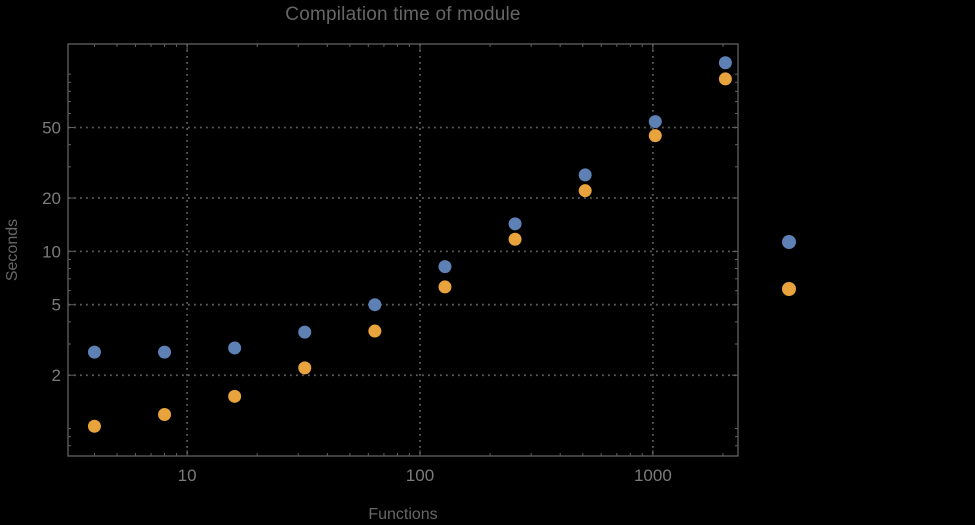 The width and height of the screenshot is (975, 525). What do you see at coordinates (187, 475) in the screenshot?
I see `x-tick-label: 10` at bounding box center [187, 475].